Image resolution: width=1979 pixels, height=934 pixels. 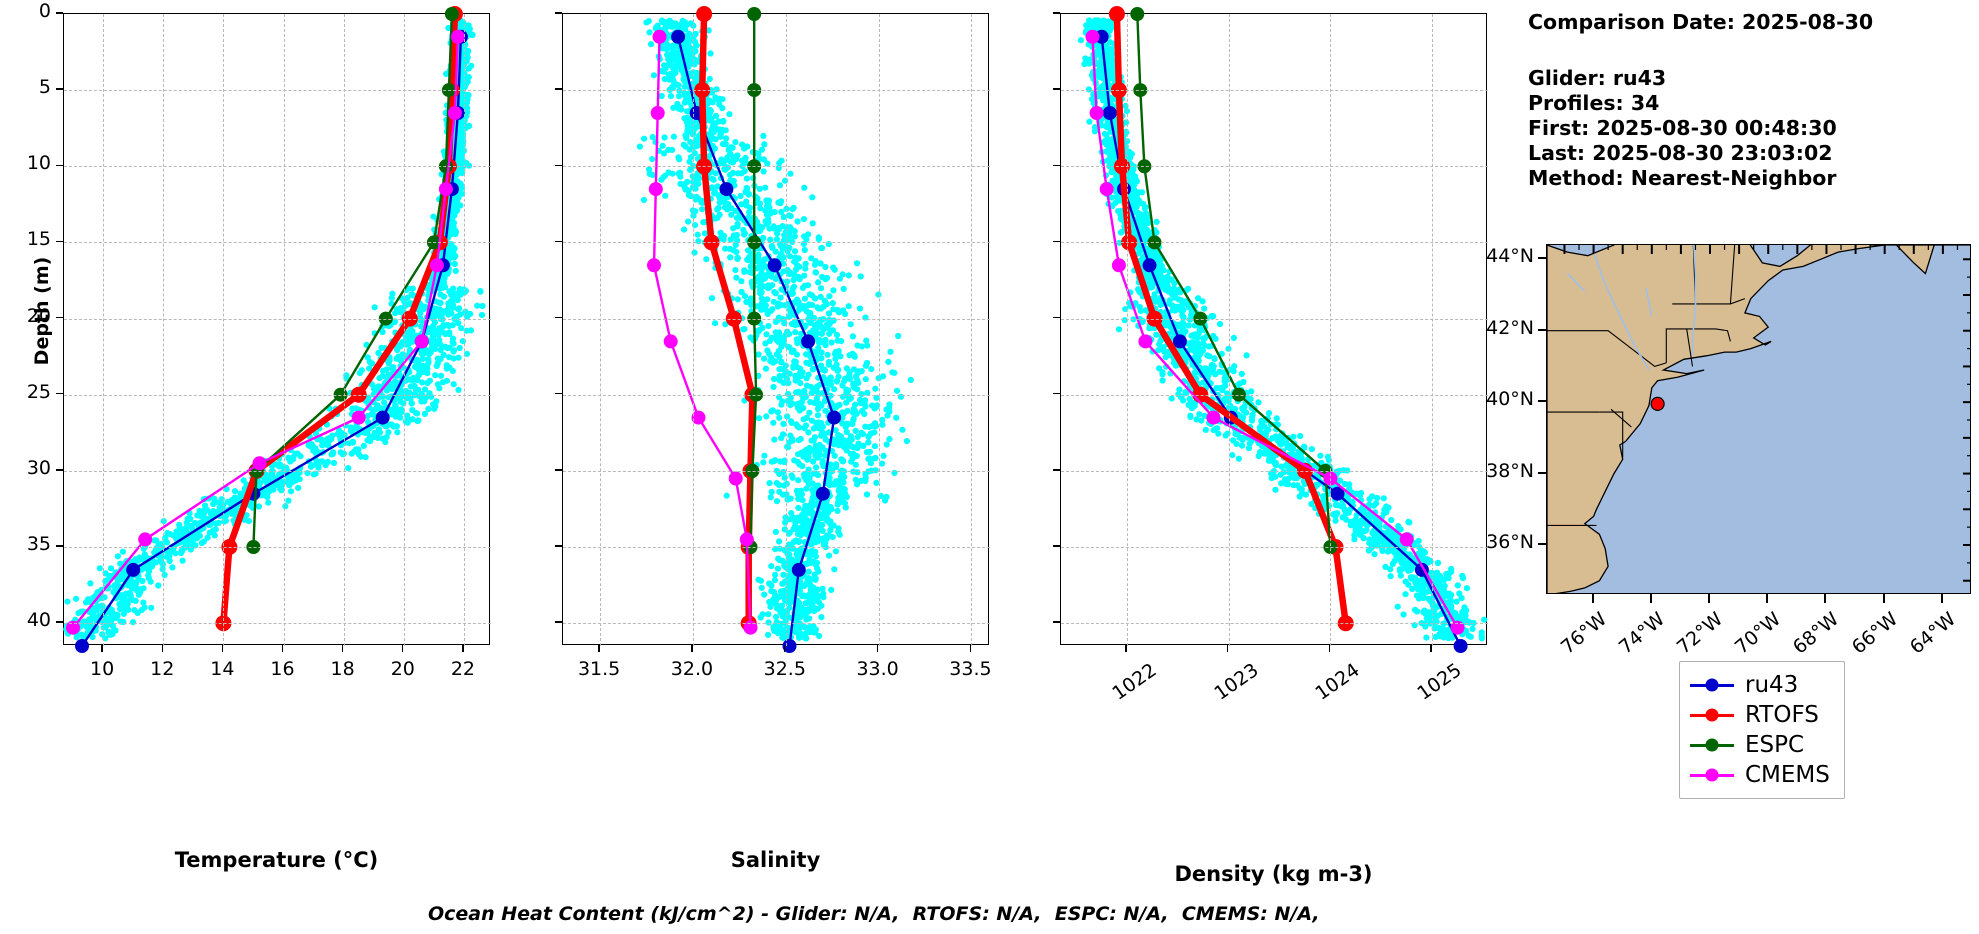 I want to click on salinity-series-svg, so click(x=775, y=329).